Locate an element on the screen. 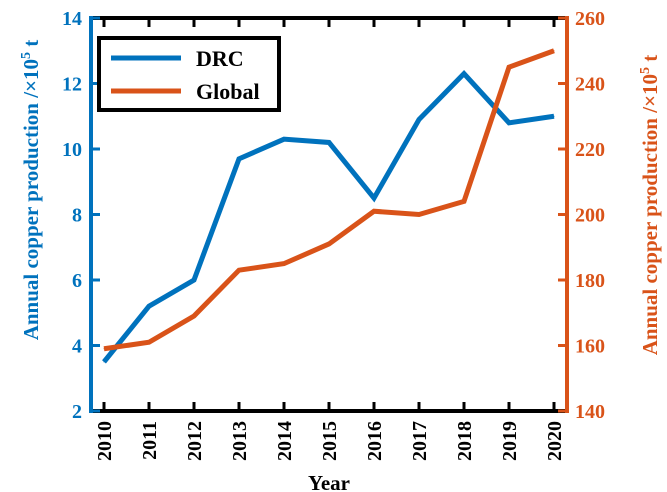 This screenshot has height=492, width=667. x-tick-label: 2014 is located at coordinates (285, 441).